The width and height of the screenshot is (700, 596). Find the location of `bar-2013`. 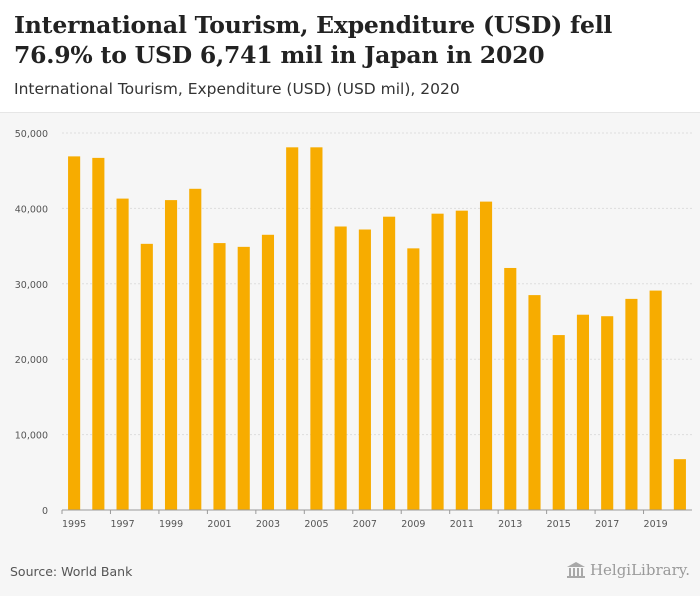

bar-2013 is located at coordinates (510, 388).